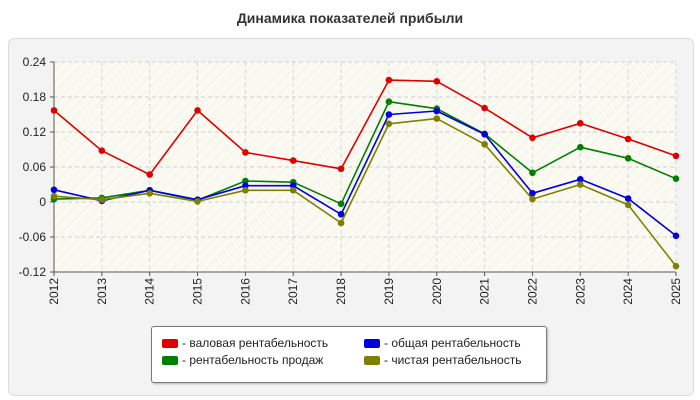 This screenshot has width=700, height=400. I want to click on legend-item-gross: - валовая рентабельность, so click(245, 343).